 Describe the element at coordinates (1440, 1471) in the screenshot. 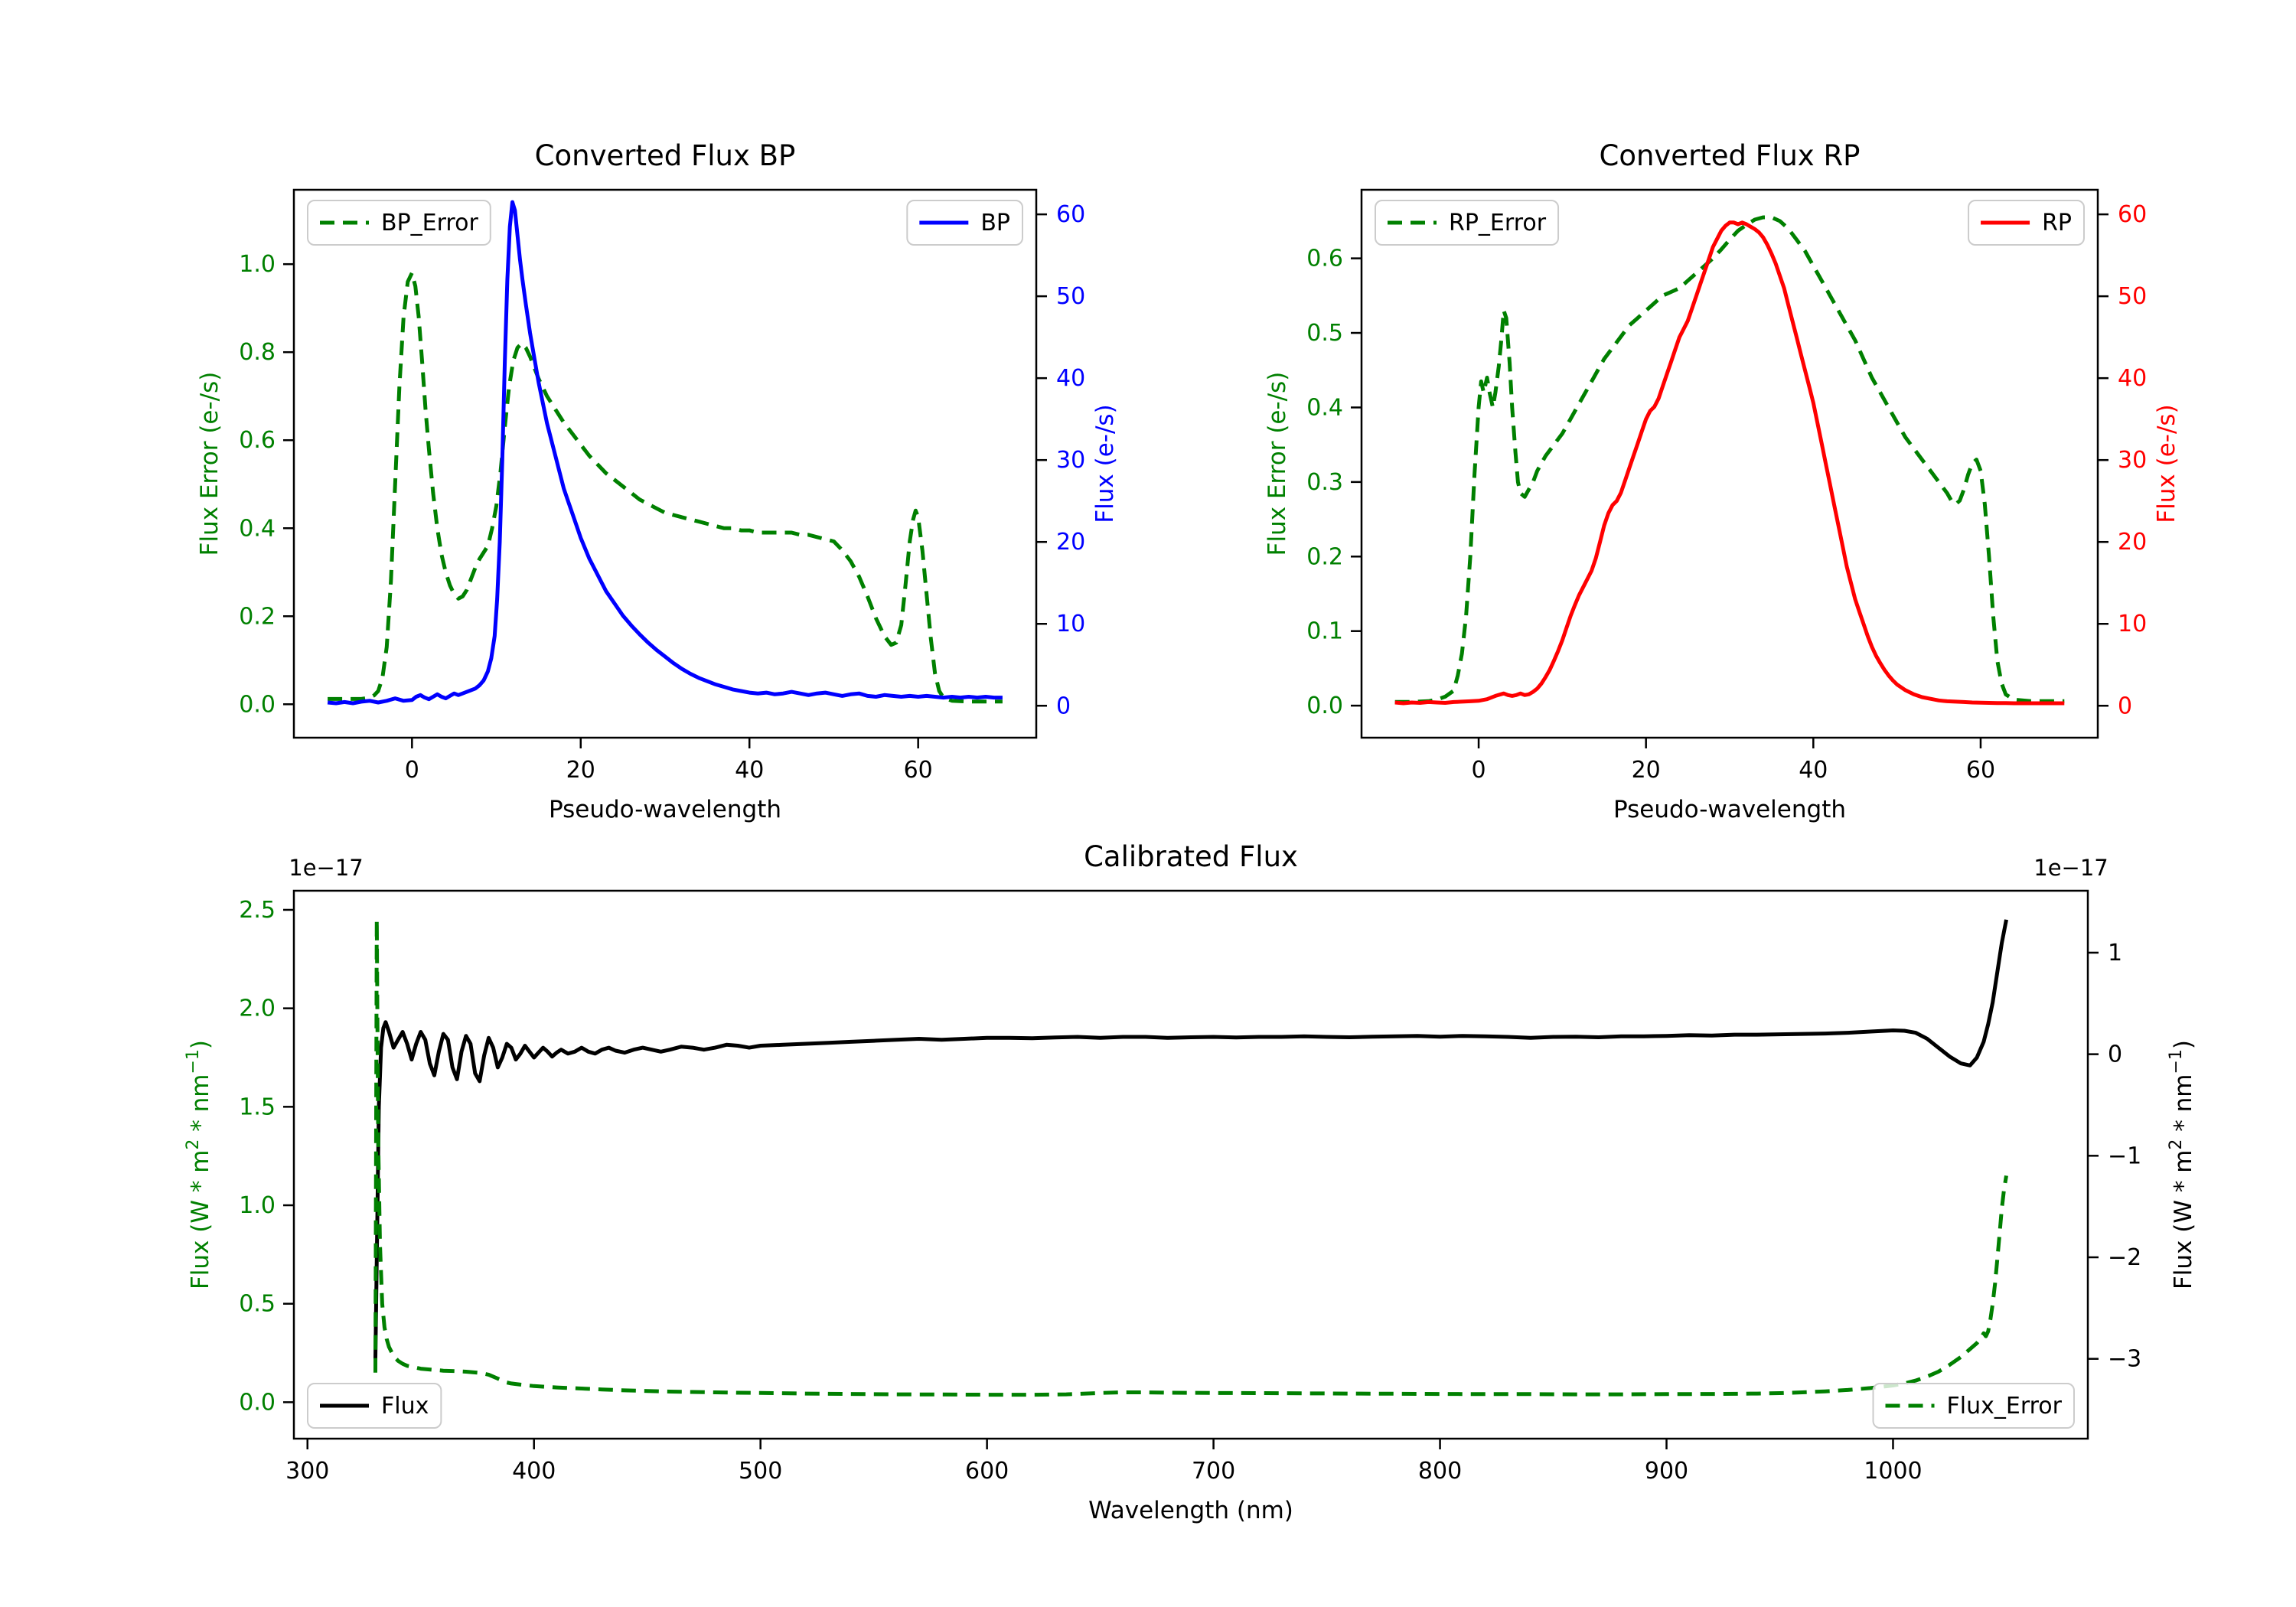

I see `x-tick-label: 800` at that location.